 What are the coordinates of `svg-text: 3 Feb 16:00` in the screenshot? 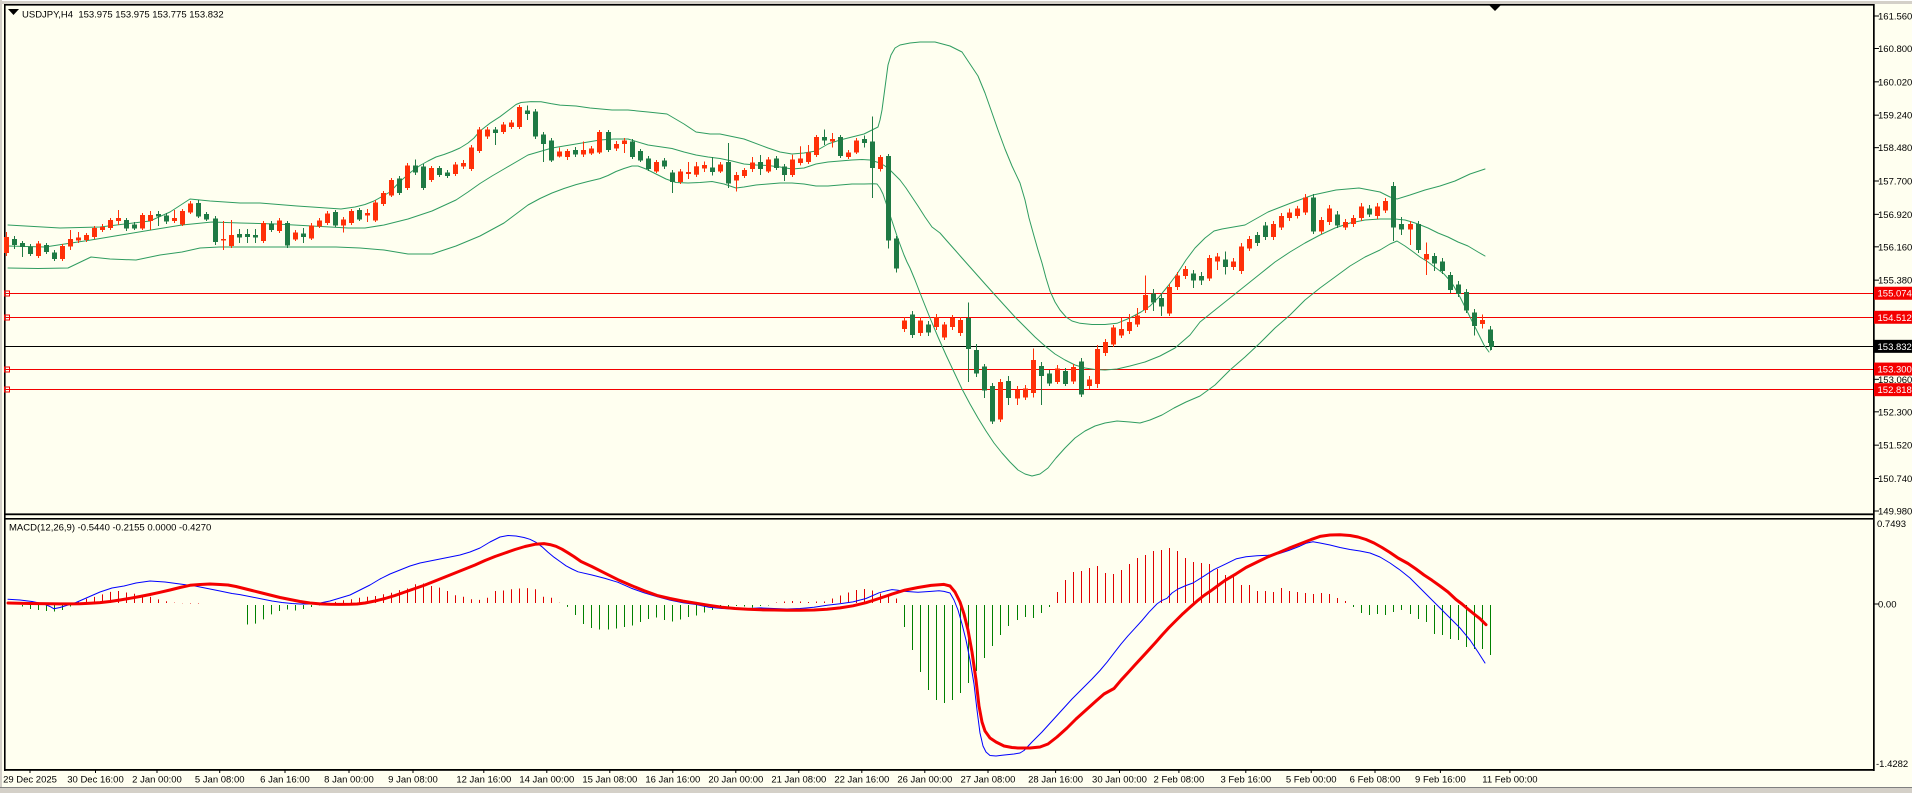 It's located at (1245, 780).